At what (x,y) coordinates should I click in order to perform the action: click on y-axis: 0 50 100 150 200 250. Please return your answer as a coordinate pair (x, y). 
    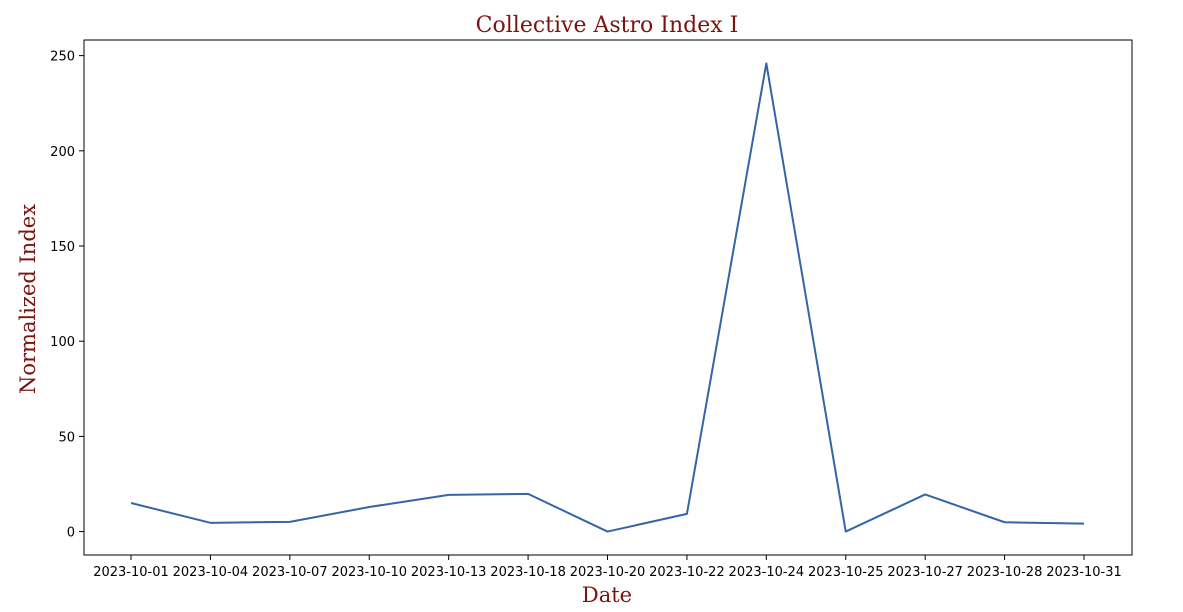
    Looking at the image, I should click on (67, 295).